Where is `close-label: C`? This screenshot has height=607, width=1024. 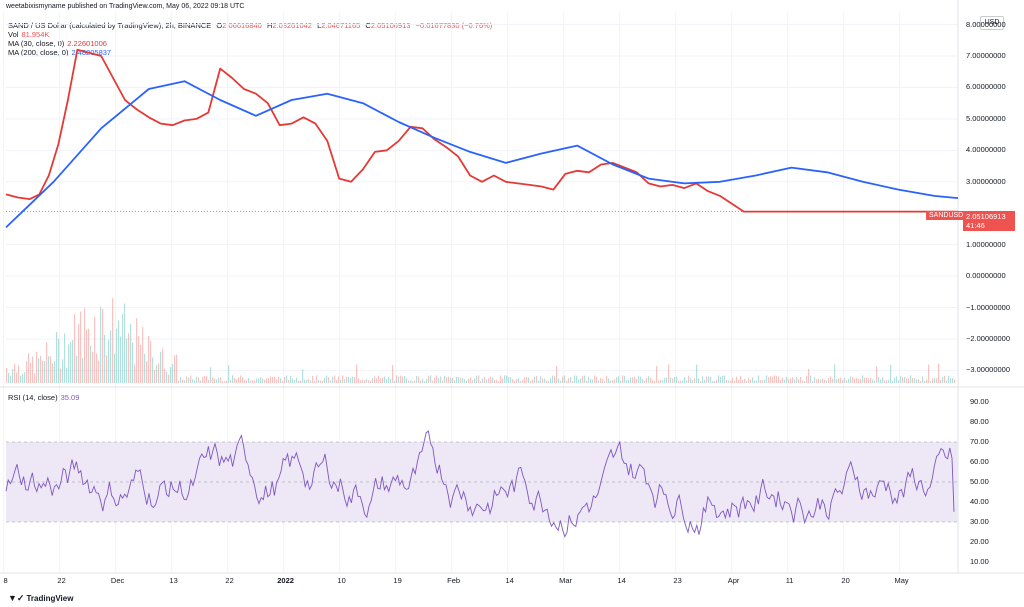 close-label: C is located at coordinates (368, 25).